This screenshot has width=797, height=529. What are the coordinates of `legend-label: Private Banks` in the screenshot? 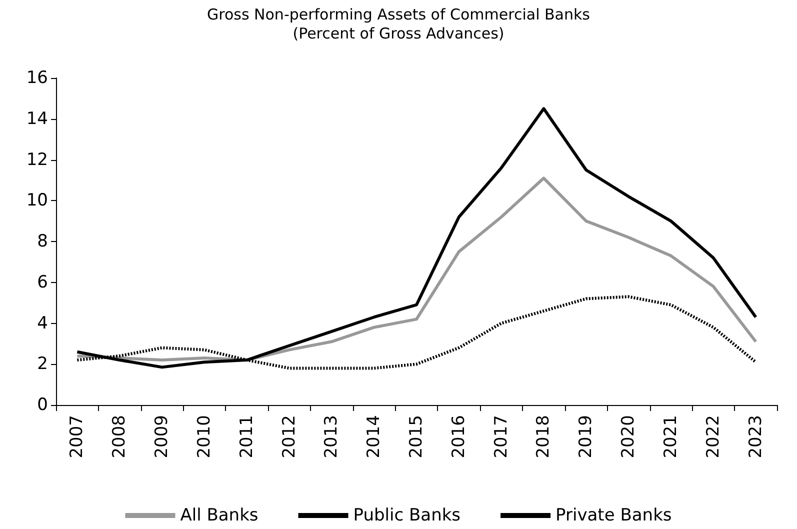 It's located at (614, 516).